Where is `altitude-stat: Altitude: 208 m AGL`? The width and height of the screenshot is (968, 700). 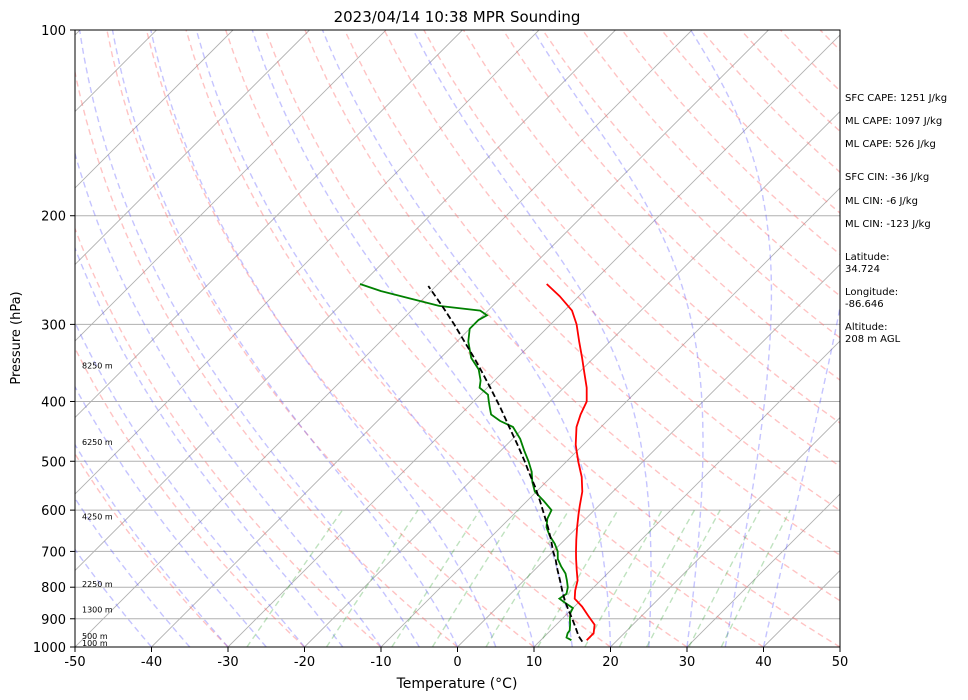
altitude-stat: Altitude: 208 m AGL is located at coordinates (872, 334).